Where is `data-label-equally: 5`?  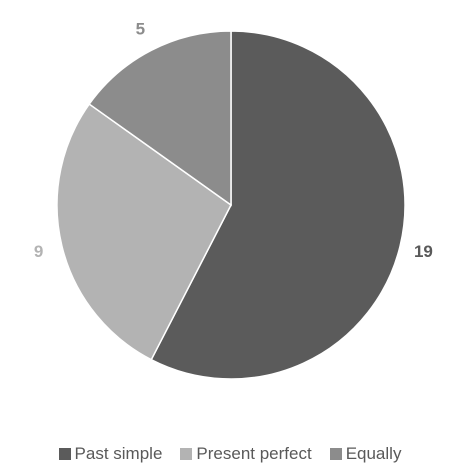
data-label-equally: 5 is located at coordinates (140, 29).